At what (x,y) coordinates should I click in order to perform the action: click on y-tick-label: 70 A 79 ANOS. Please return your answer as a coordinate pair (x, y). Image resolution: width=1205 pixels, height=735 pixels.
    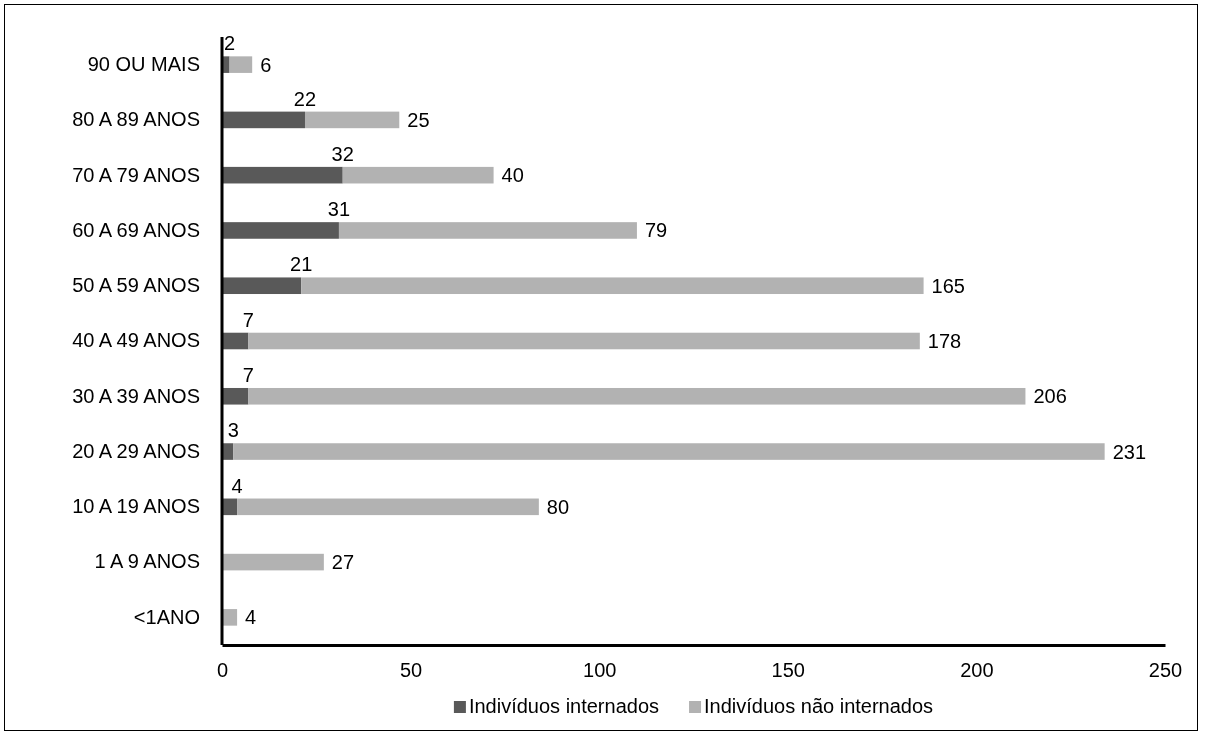
    Looking at the image, I should click on (136, 174).